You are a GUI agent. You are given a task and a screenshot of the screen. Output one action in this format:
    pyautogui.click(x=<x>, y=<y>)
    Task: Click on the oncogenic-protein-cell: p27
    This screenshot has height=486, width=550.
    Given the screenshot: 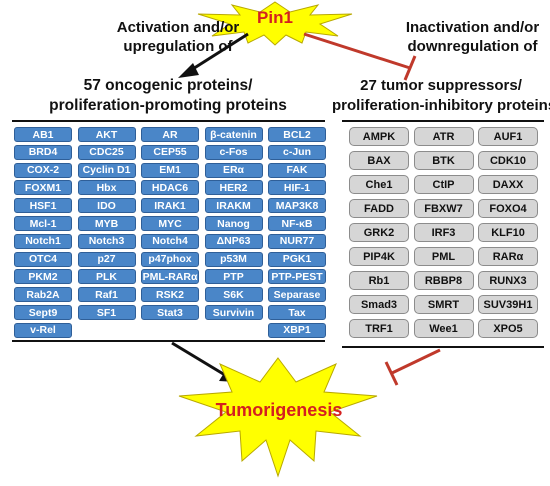 What is the action you would take?
    pyautogui.click(x=106, y=259)
    